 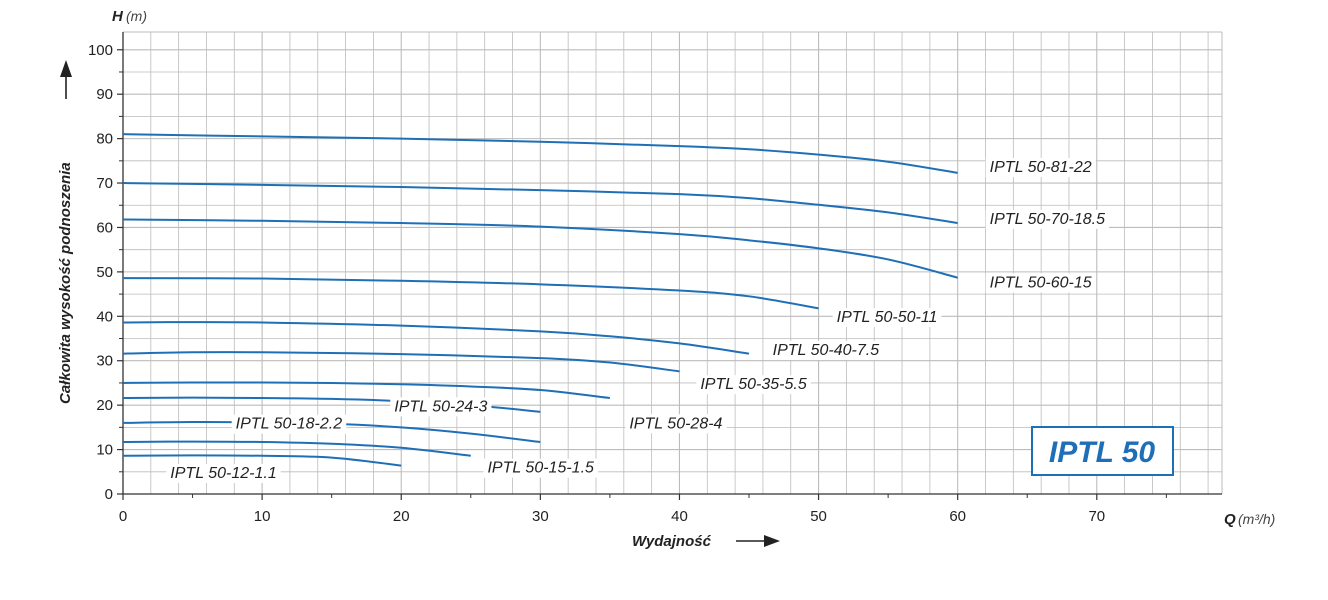 I want to click on y-axis-symbol: H, so click(x=118, y=16).